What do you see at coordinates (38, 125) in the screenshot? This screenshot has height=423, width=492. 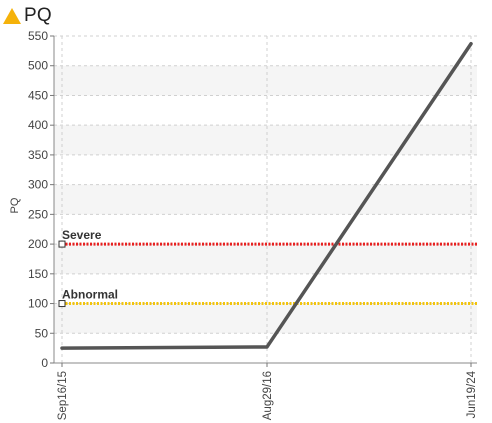 I see `y-tick-label: 400` at bounding box center [38, 125].